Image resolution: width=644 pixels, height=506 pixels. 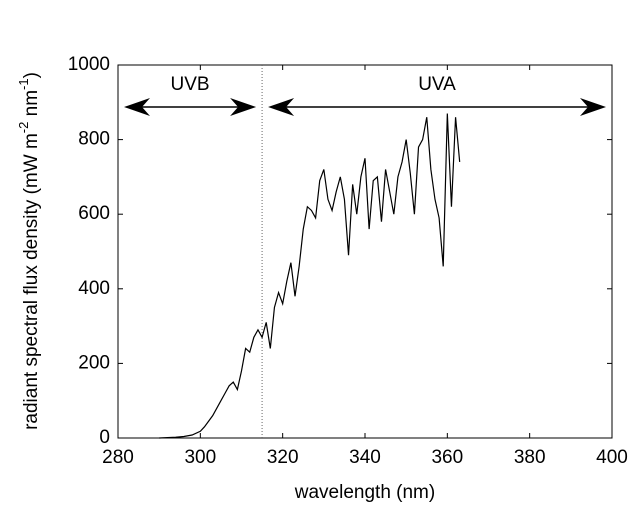 I want to click on x-tick-label: 280, so click(x=118, y=457).